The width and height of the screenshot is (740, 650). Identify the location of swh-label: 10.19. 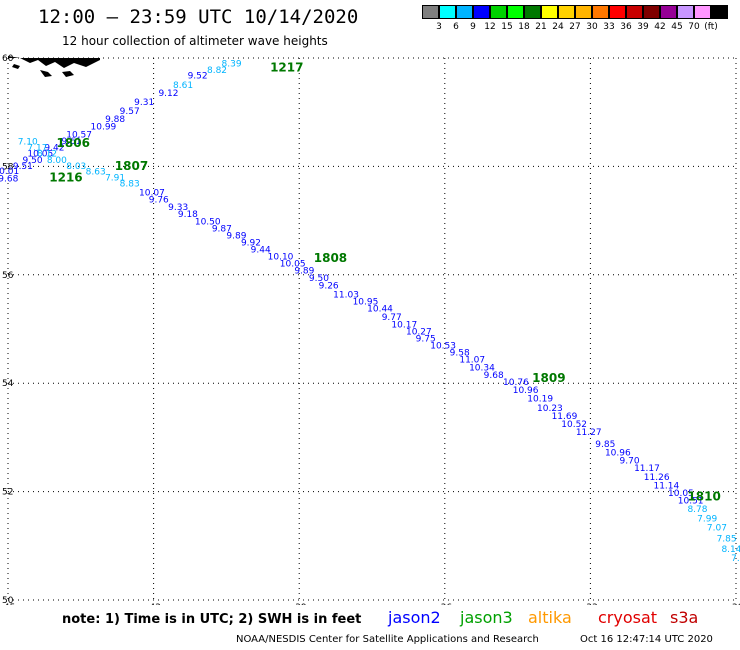
(540, 400).